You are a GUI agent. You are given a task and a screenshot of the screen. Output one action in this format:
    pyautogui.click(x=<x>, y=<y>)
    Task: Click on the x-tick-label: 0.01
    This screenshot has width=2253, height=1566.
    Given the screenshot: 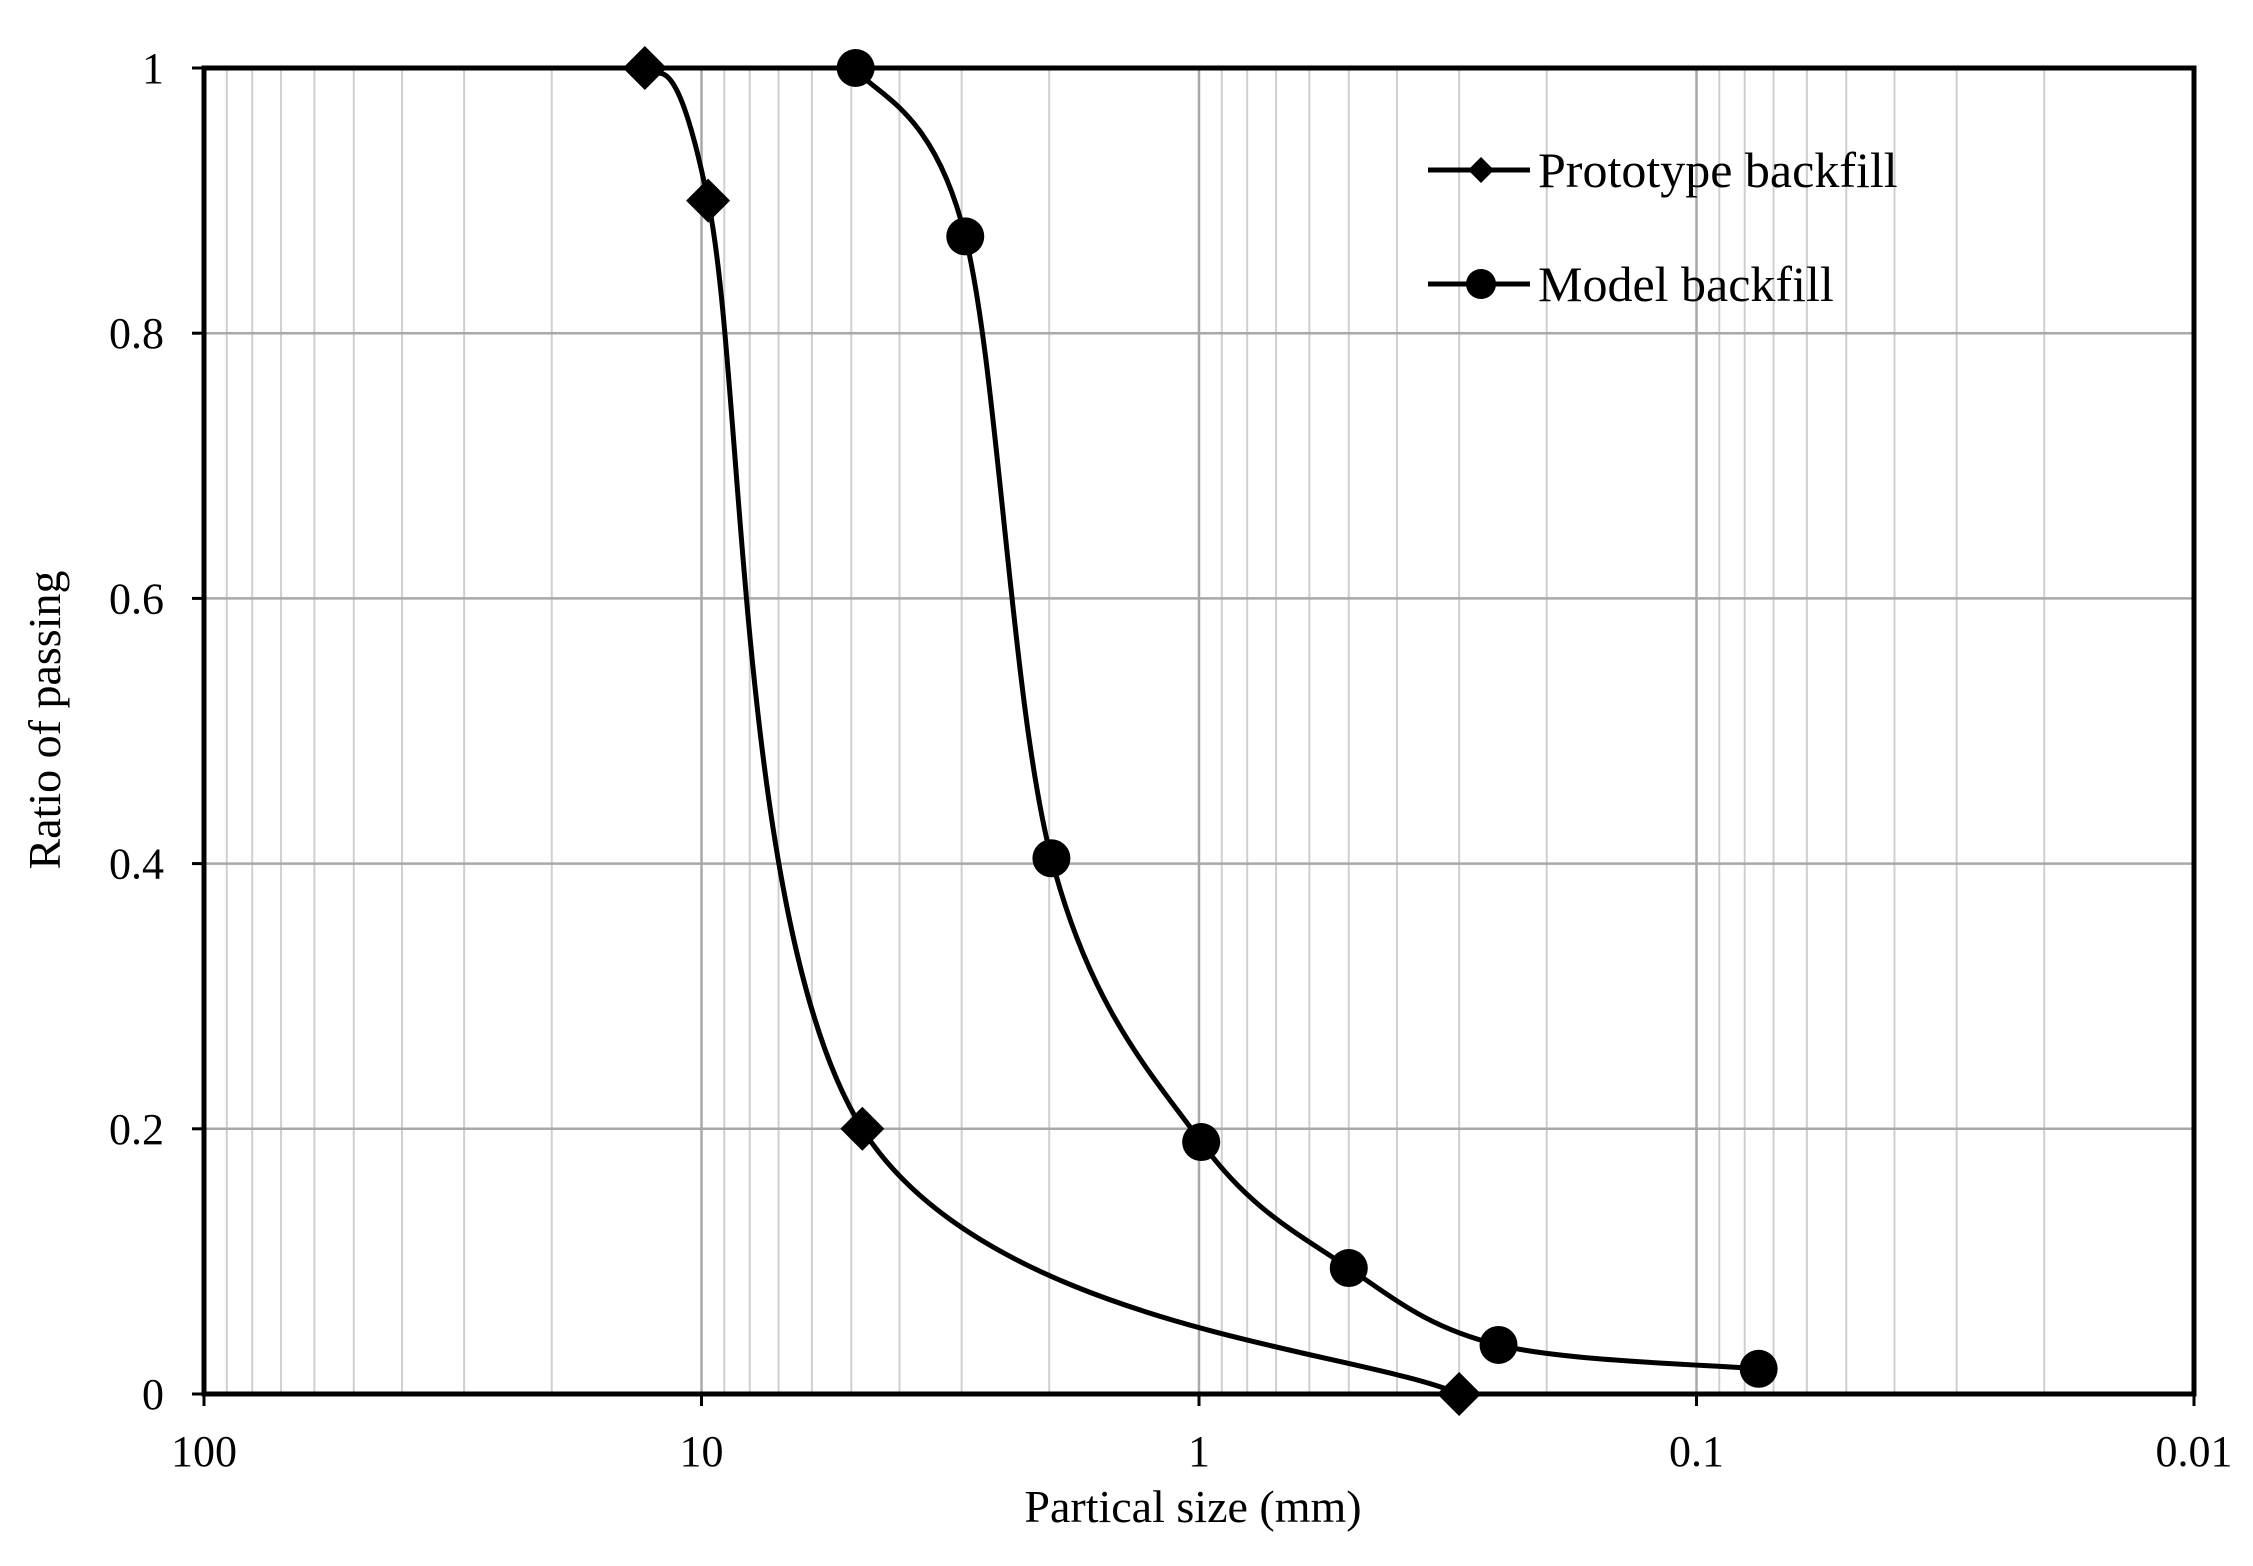 What is the action you would take?
    pyautogui.click(x=2194, y=1451)
    